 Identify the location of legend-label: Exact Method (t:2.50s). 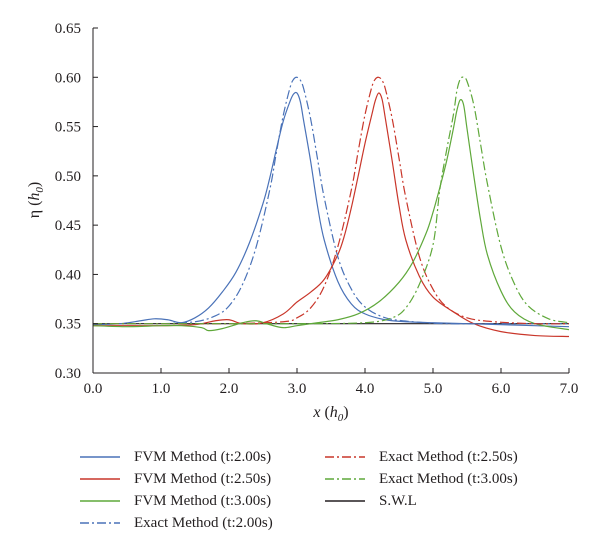
(448, 456).